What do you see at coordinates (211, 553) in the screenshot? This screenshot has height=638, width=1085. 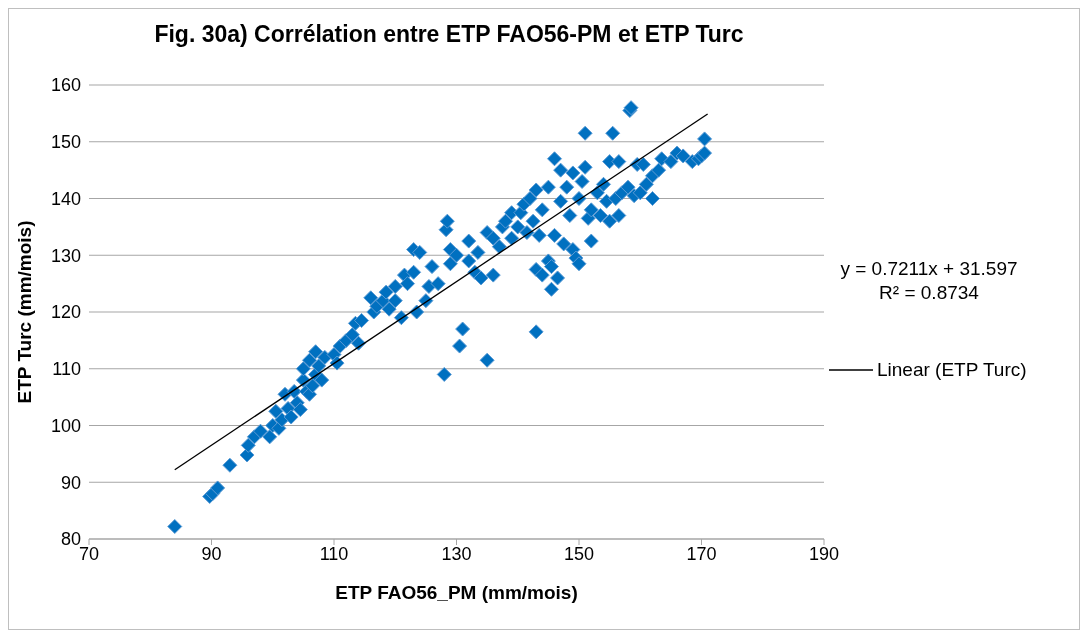 I see `x-tick-label: 90` at bounding box center [211, 553].